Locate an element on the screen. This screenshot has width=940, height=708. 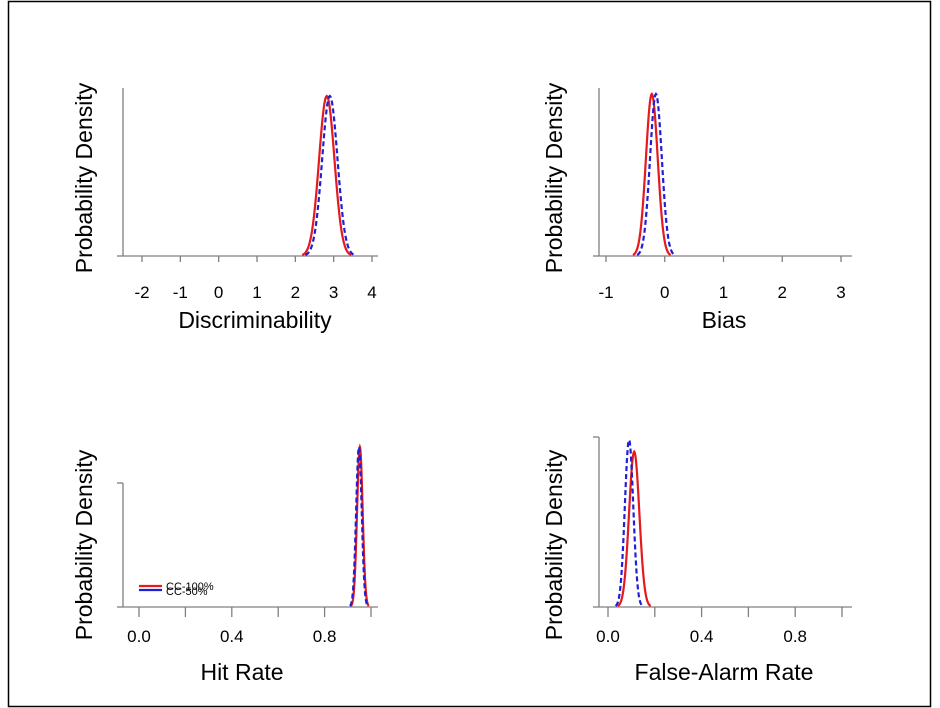
legend-label-cc100: CC-100% is located at coordinates (190, 587).